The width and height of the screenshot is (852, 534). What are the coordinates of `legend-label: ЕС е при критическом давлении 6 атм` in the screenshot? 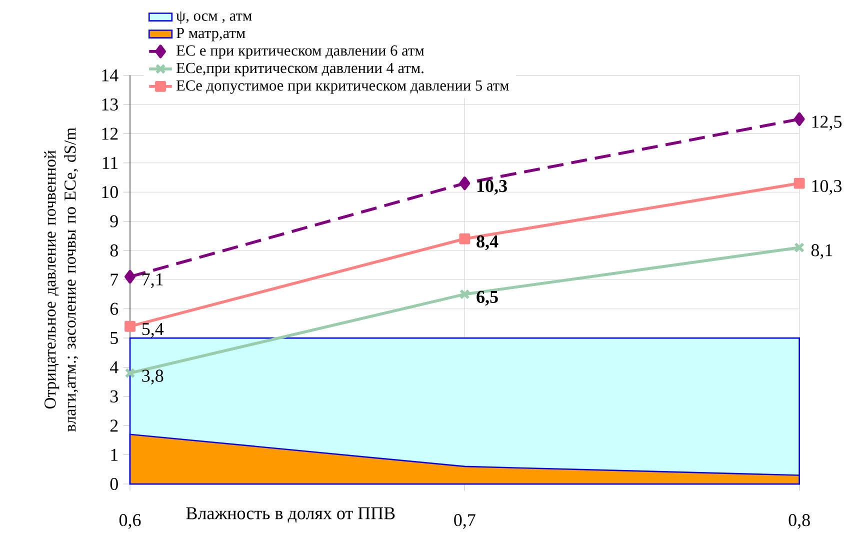 It's located at (300, 52).